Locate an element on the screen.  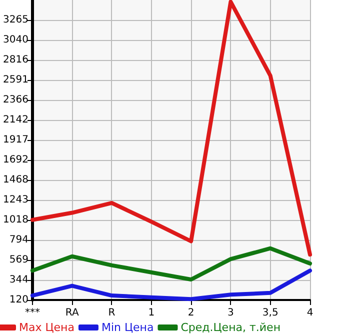
x-tick-label: R is located at coordinates (112, 313).